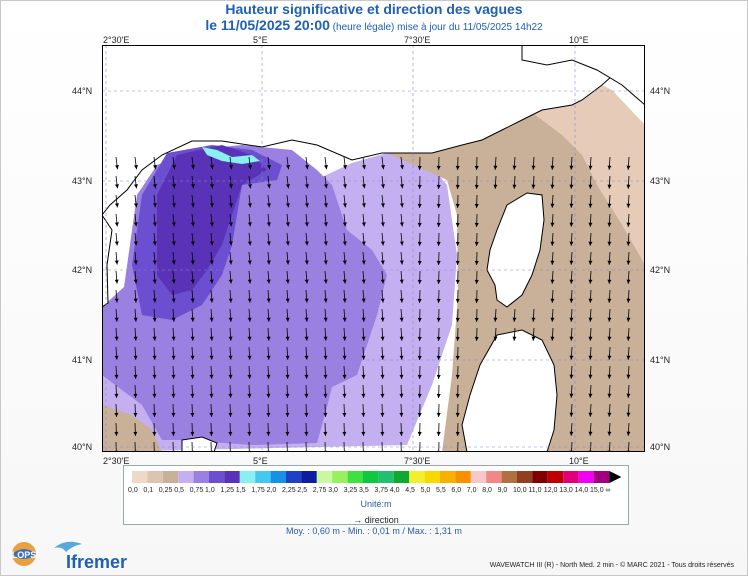  Describe the element at coordinates (660, 270) in the screenshot. I see `lat-label-right: 42°N` at that location.